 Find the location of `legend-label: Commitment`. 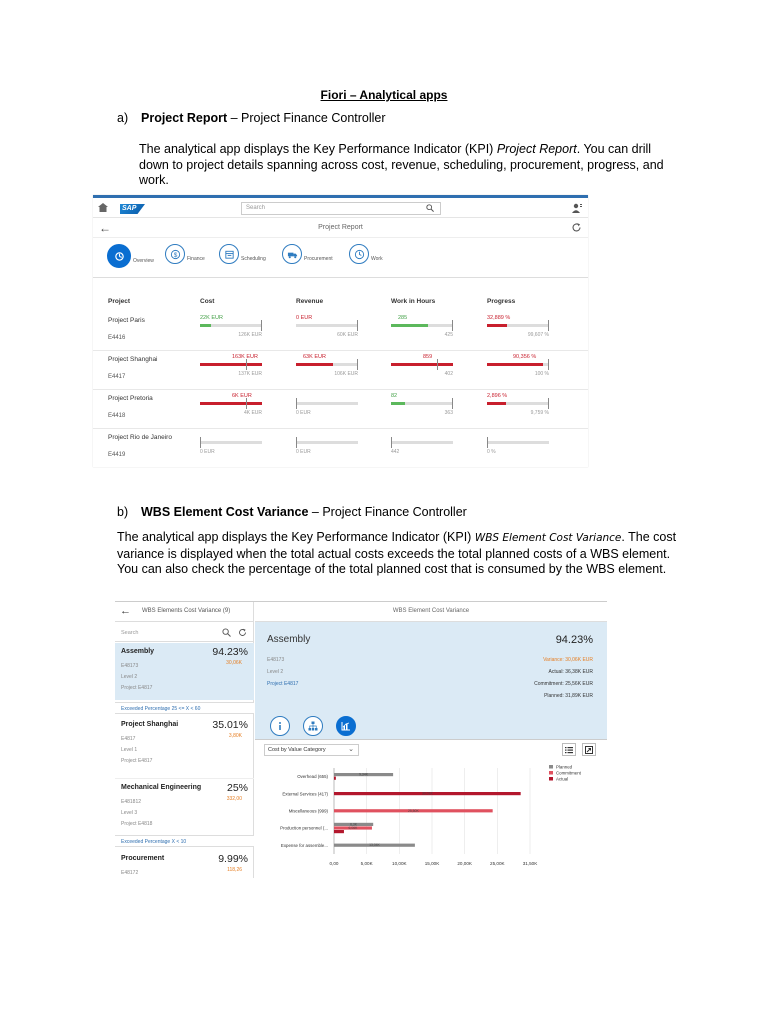

legend-label: Commitment is located at coordinates (569, 773).